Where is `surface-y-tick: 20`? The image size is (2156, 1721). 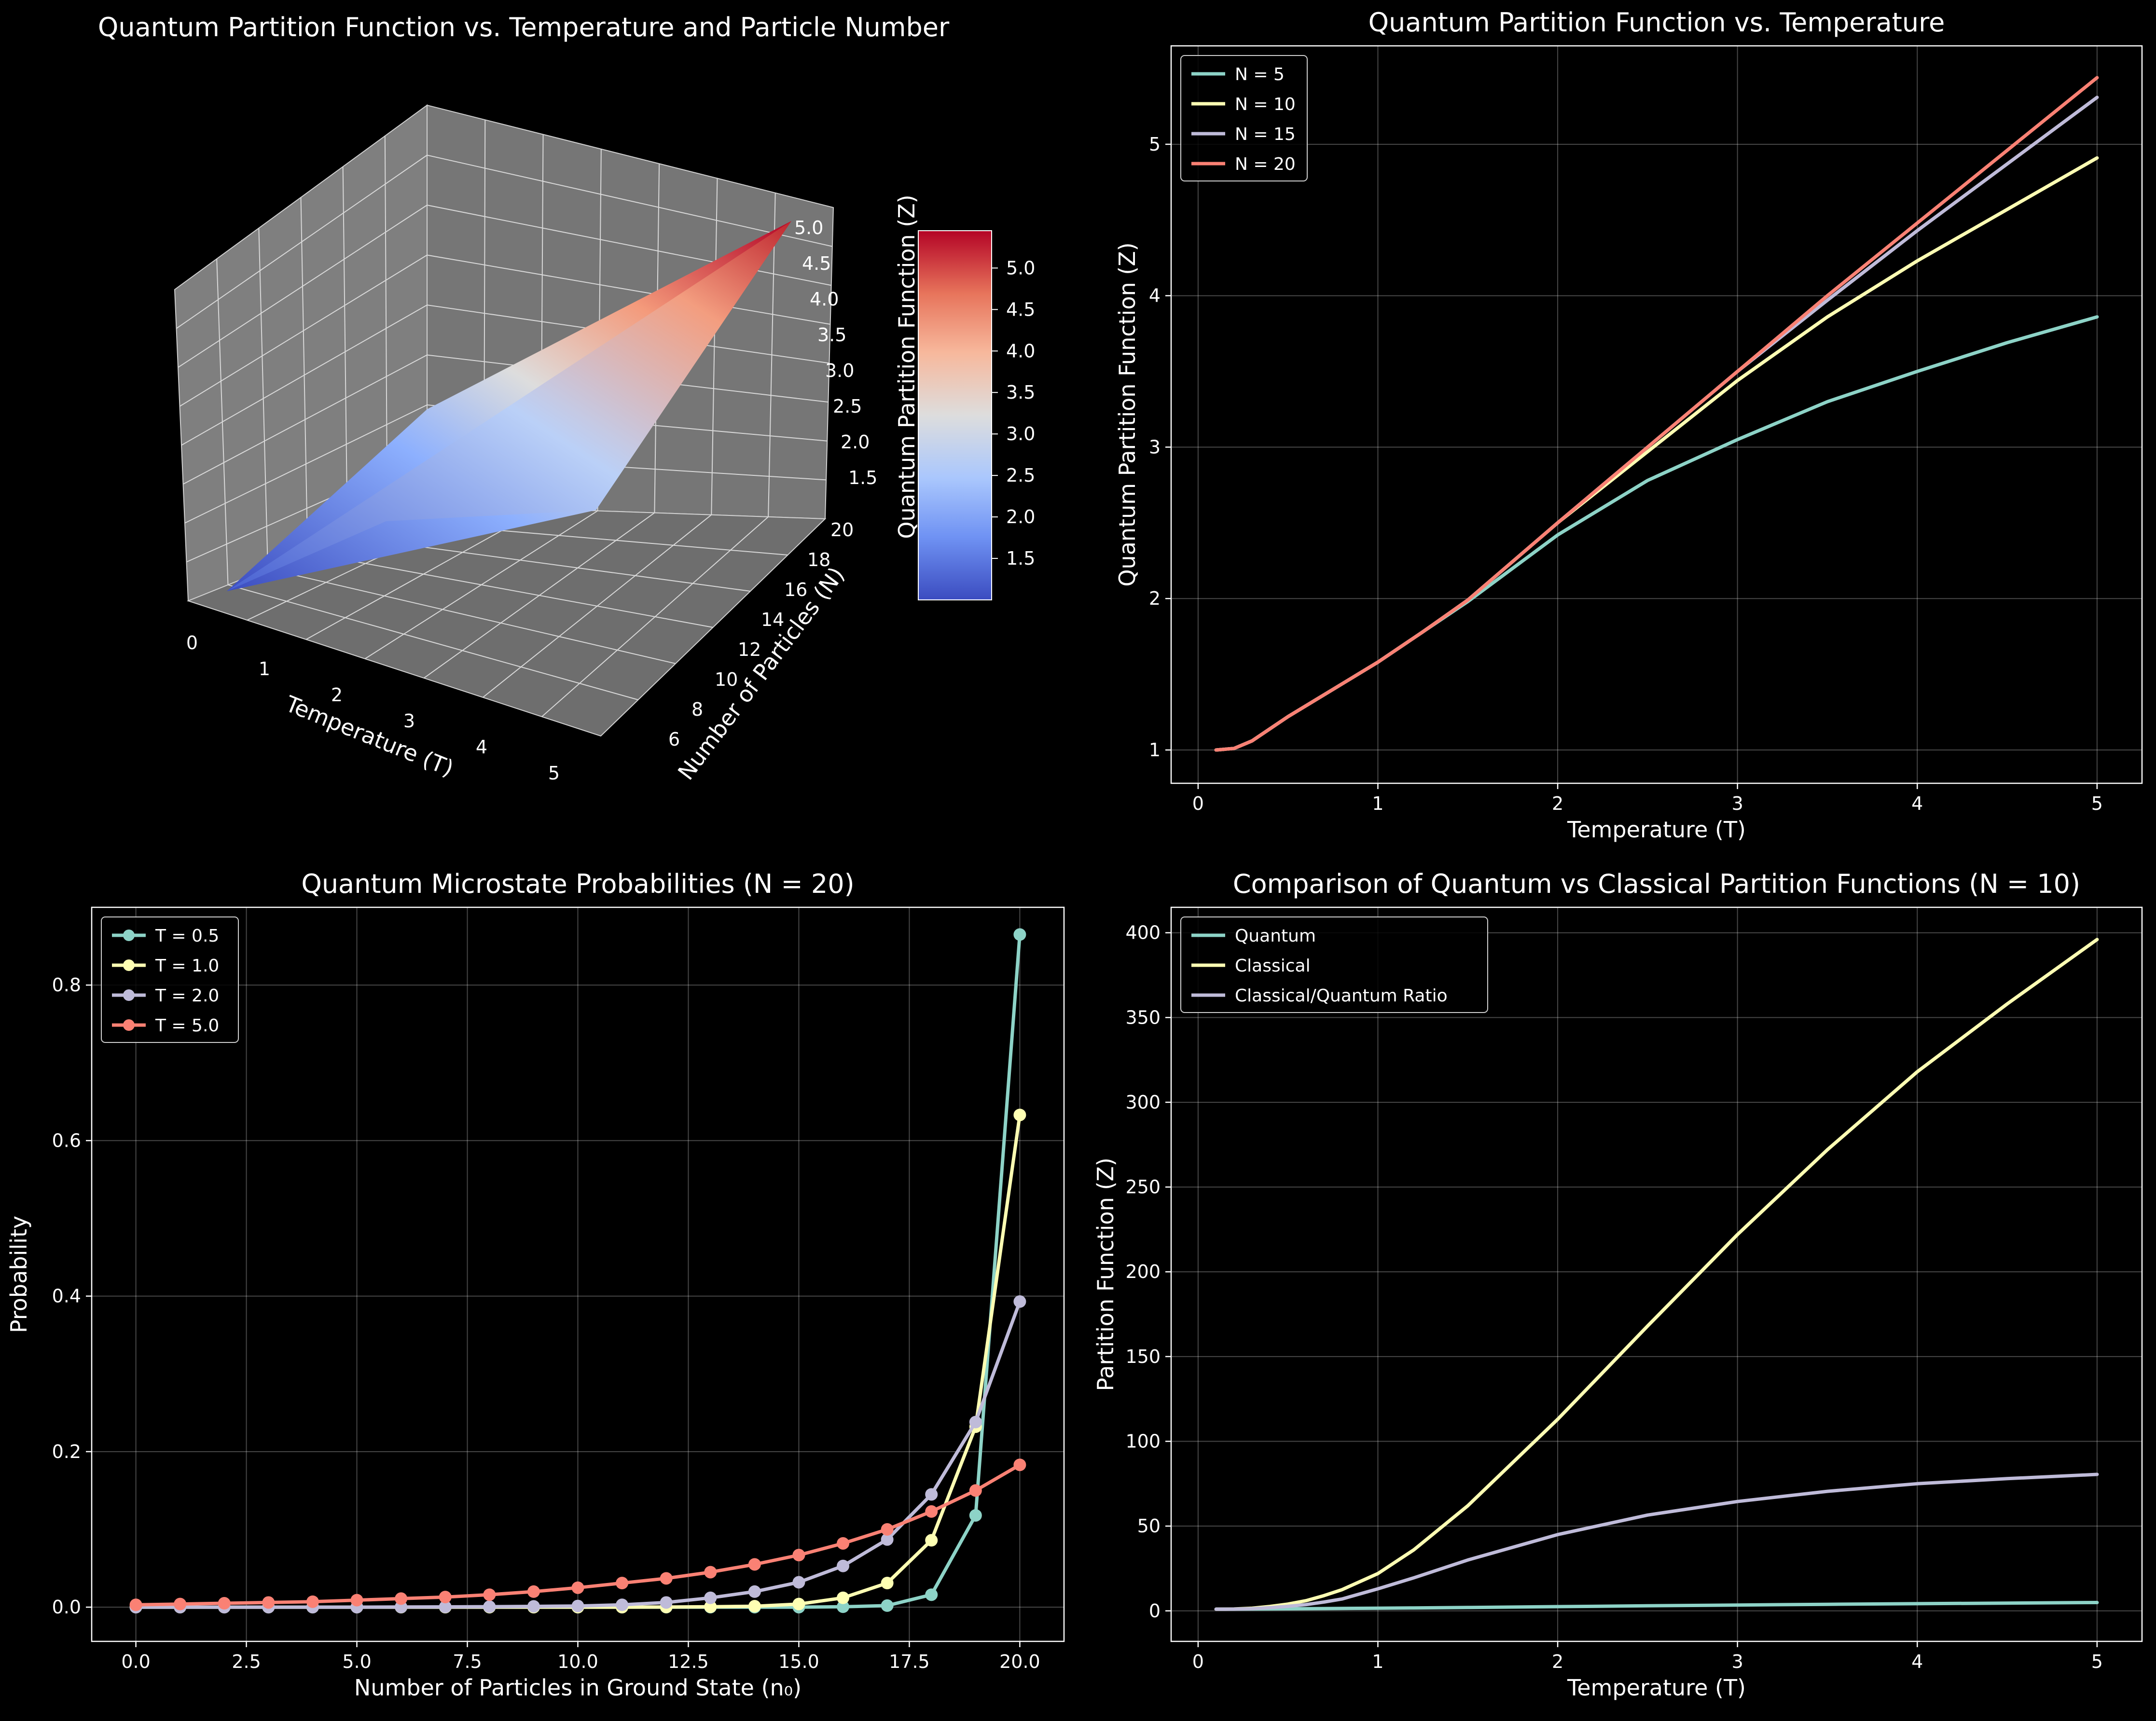
surface-y-tick: 20 is located at coordinates (842, 530).